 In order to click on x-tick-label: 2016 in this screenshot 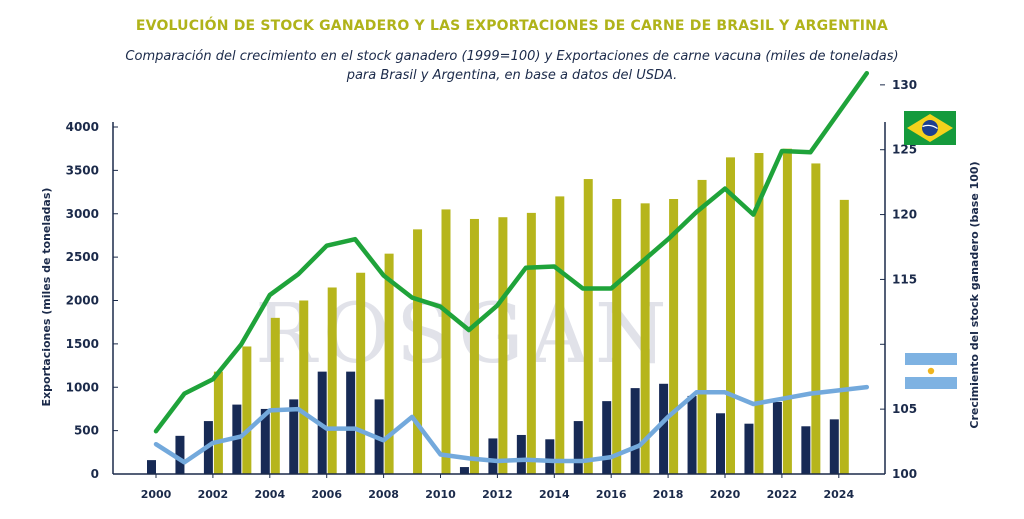, I will do `click(611, 494)`.